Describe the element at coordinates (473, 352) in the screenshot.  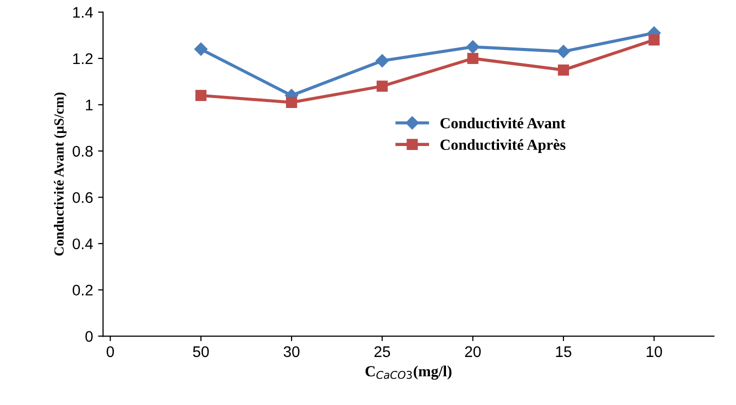
I see `x-tick-label: 20` at that location.